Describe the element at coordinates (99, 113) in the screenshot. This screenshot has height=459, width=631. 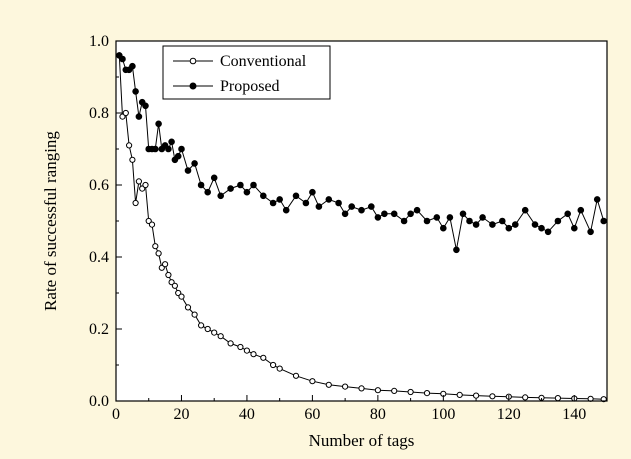
I see `y-tick-label: 0.8` at that location.